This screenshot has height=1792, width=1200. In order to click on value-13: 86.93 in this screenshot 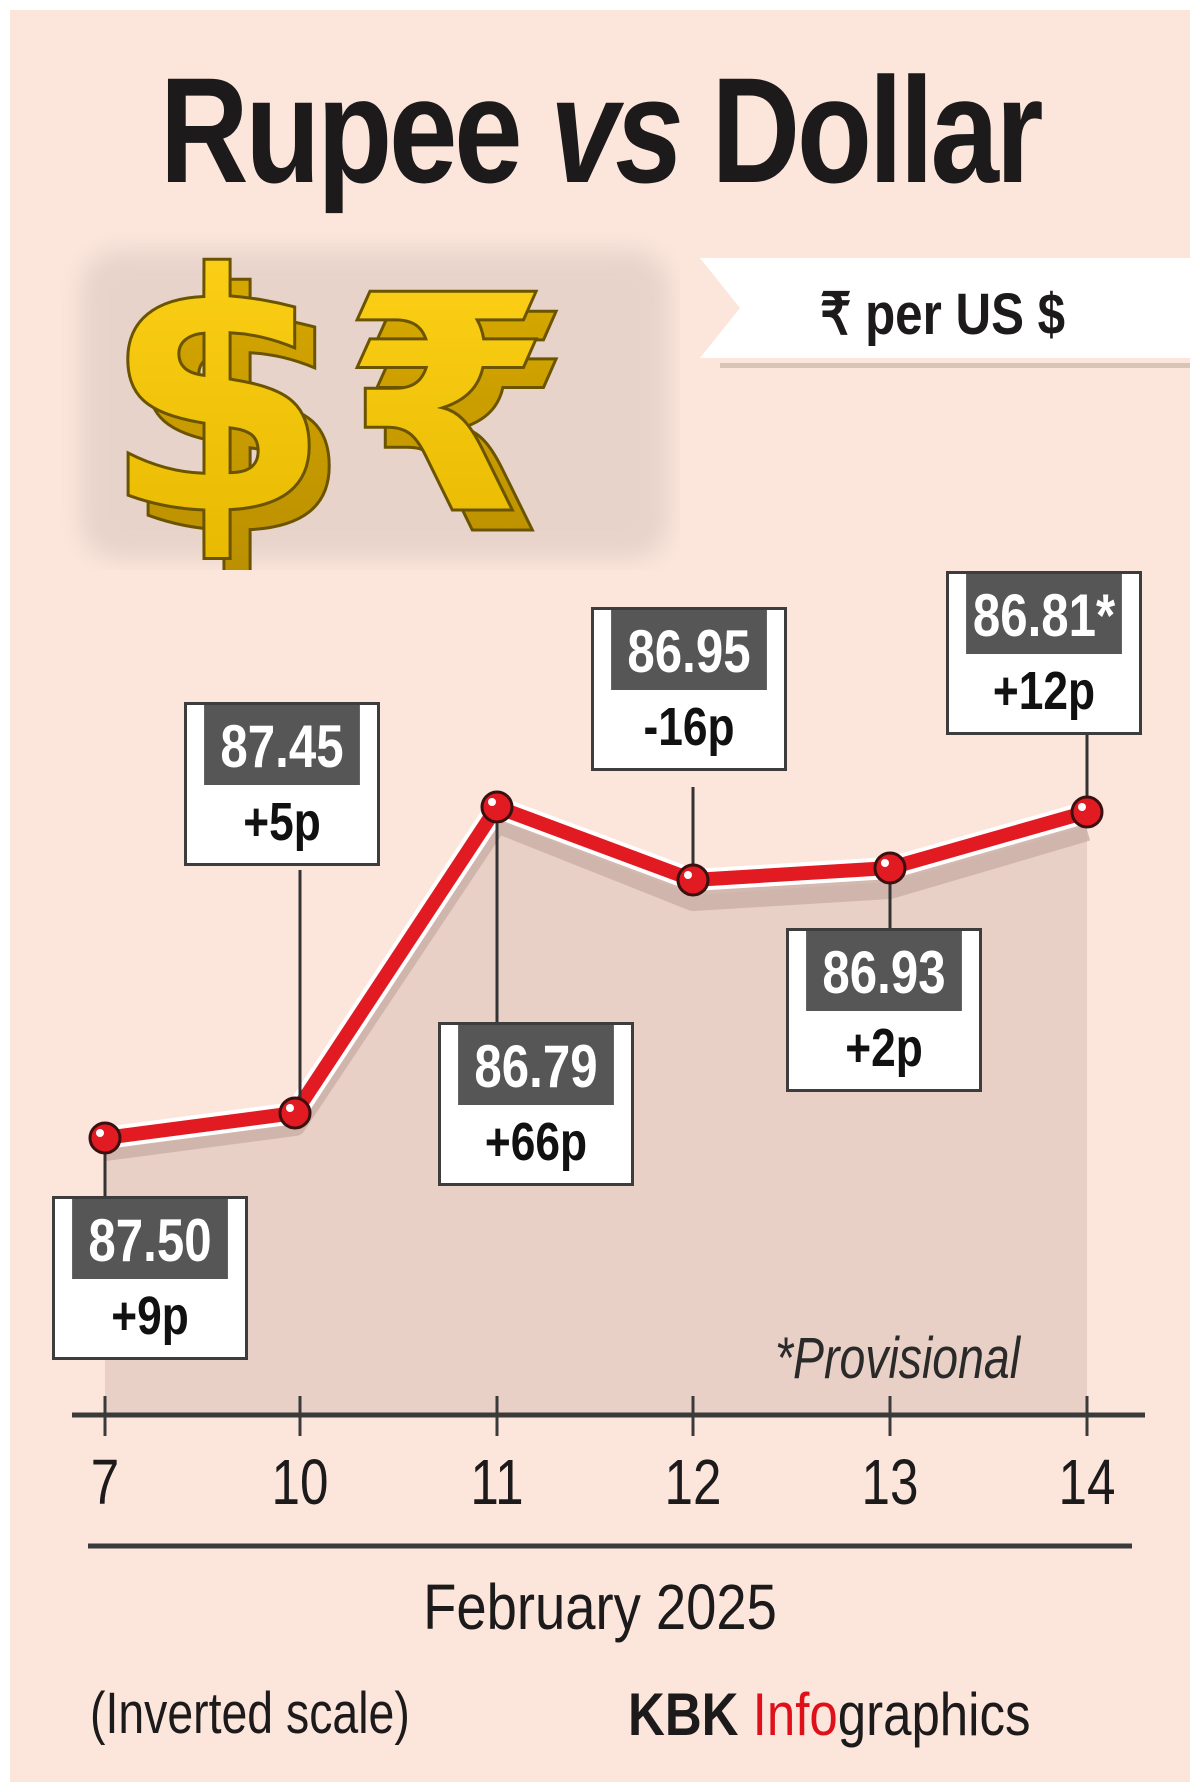, I will do `click(884, 971)`.